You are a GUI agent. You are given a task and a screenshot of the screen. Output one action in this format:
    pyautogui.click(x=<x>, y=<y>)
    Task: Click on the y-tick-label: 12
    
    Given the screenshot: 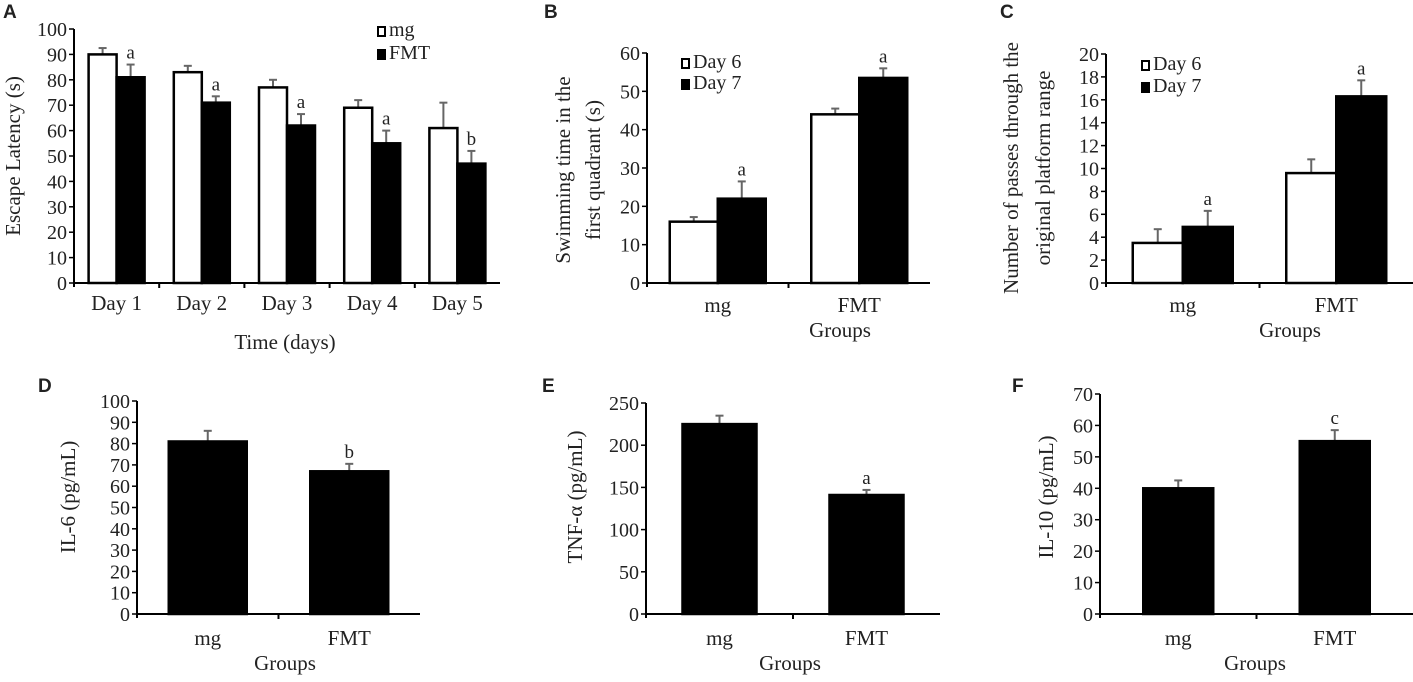 What is the action you would take?
    pyautogui.click(x=1089, y=147)
    